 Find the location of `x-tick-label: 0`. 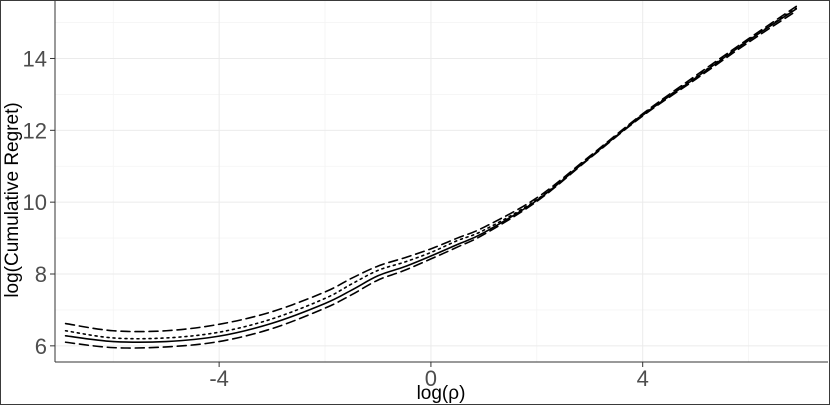

x-tick-label: 0 is located at coordinates (431, 378).